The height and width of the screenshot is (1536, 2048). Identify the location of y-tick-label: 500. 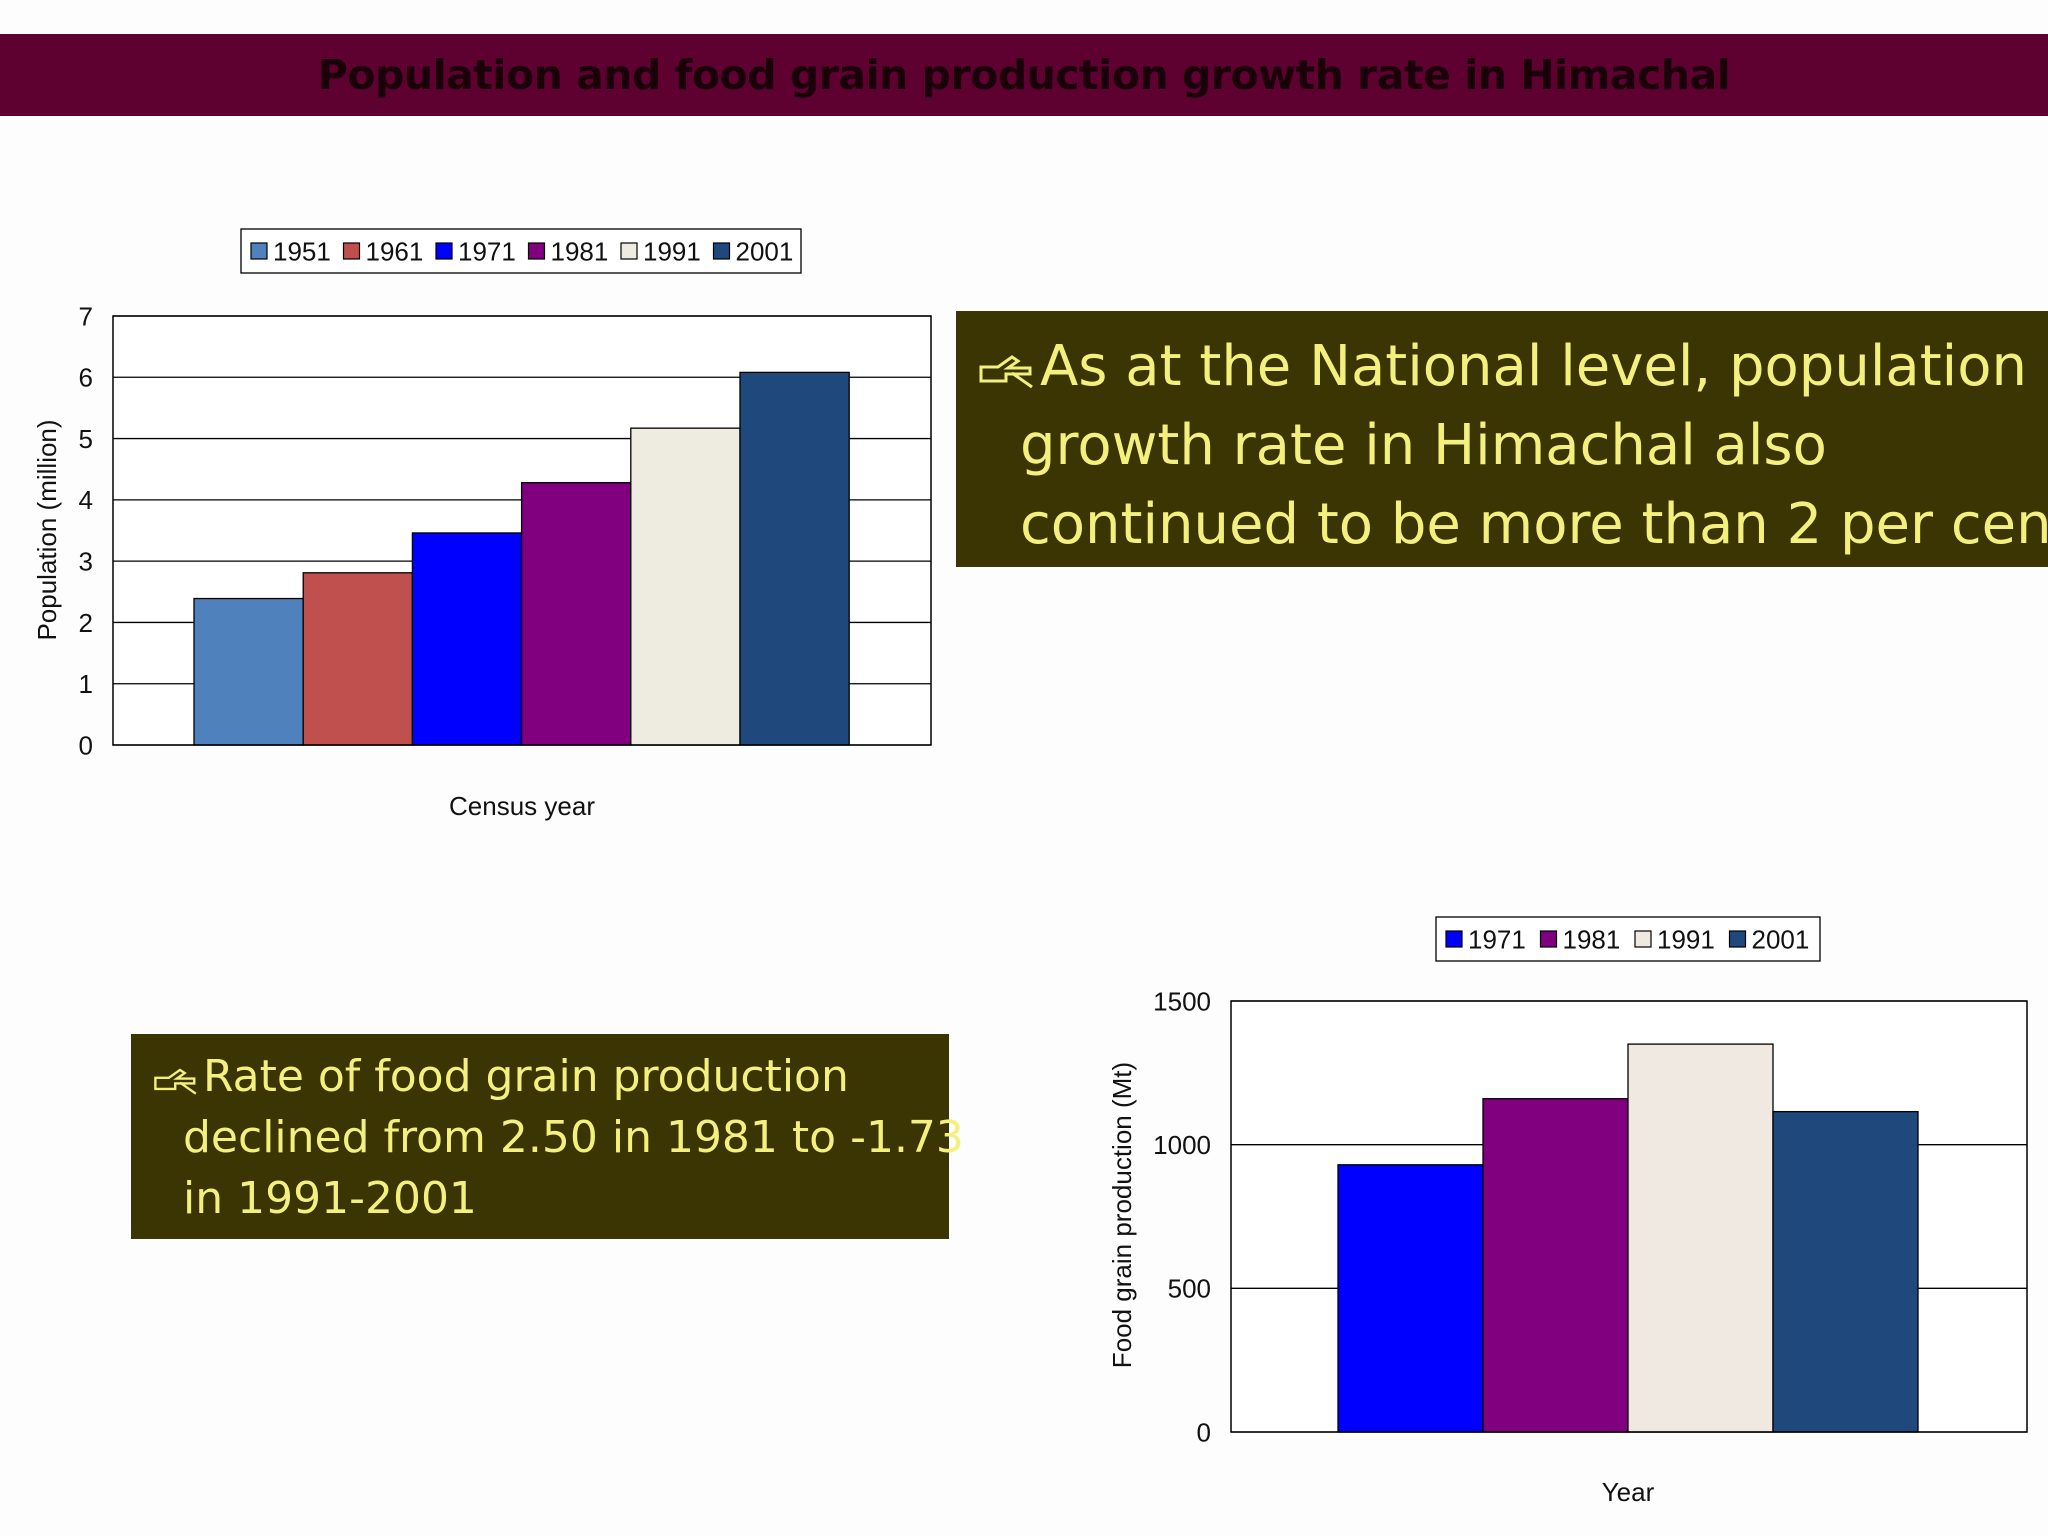
(1189, 1289).